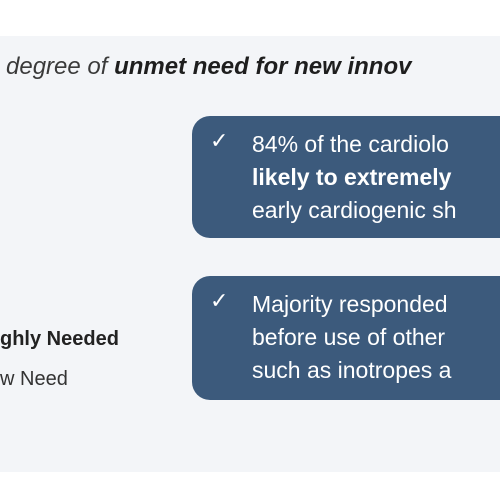  What do you see at coordinates (354, 210) in the screenshot?
I see `card-line-3: early cardiogenic sh` at bounding box center [354, 210].